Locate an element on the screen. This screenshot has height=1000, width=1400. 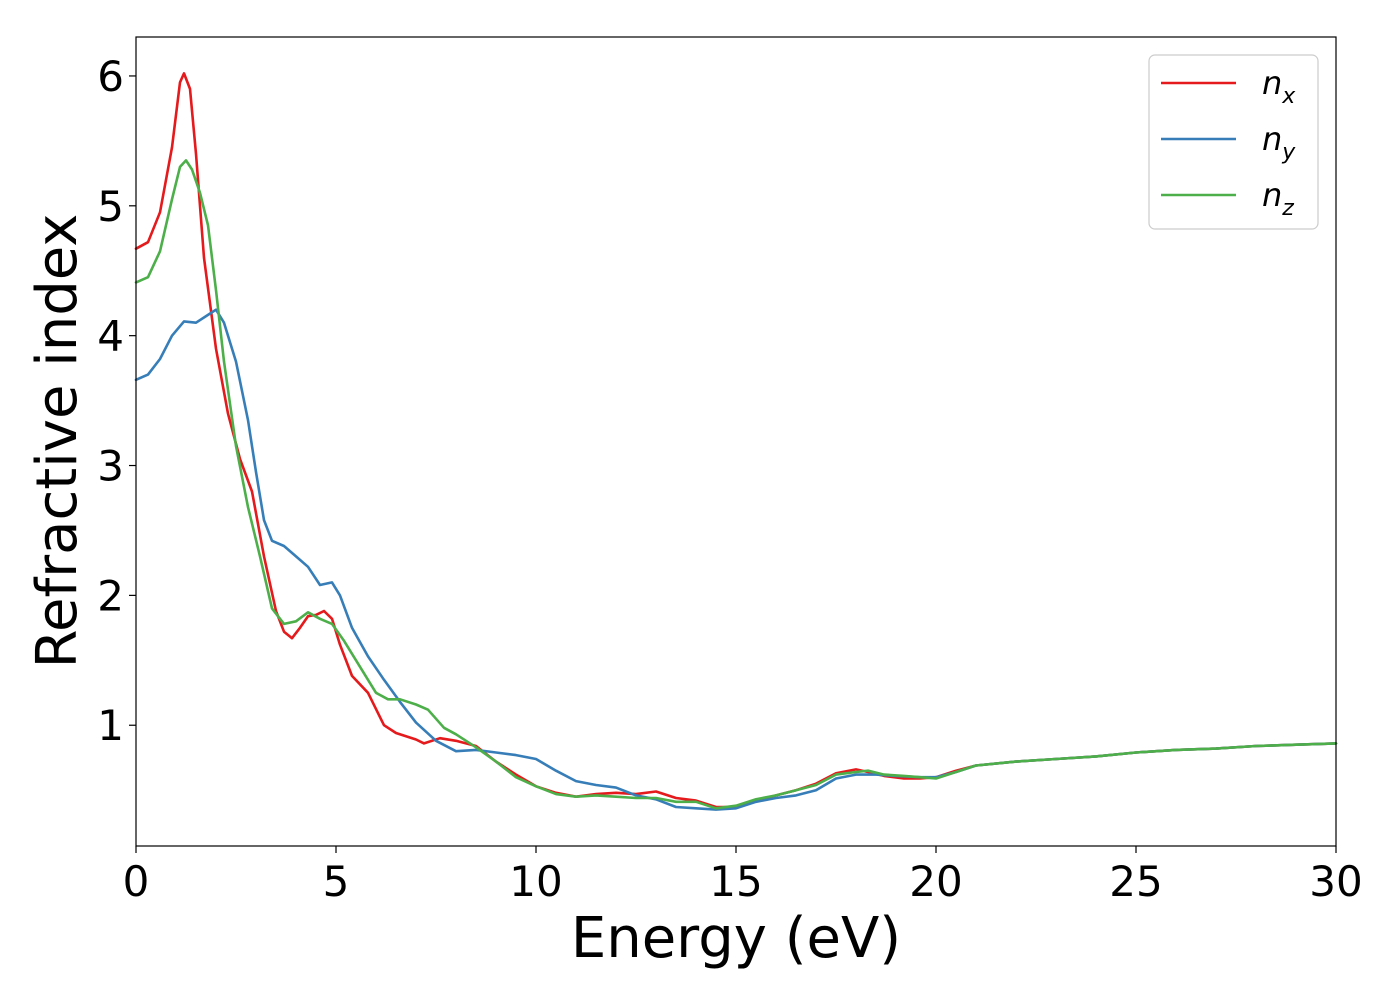
legend-label-subscript: z is located at coordinates (1287, 208).